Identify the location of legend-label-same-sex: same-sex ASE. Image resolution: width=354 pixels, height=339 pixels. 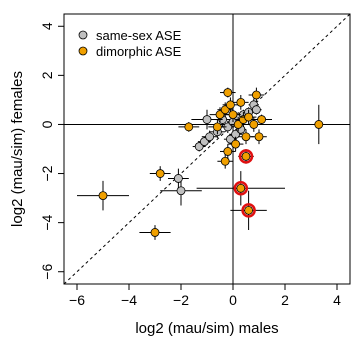
(139, 35).